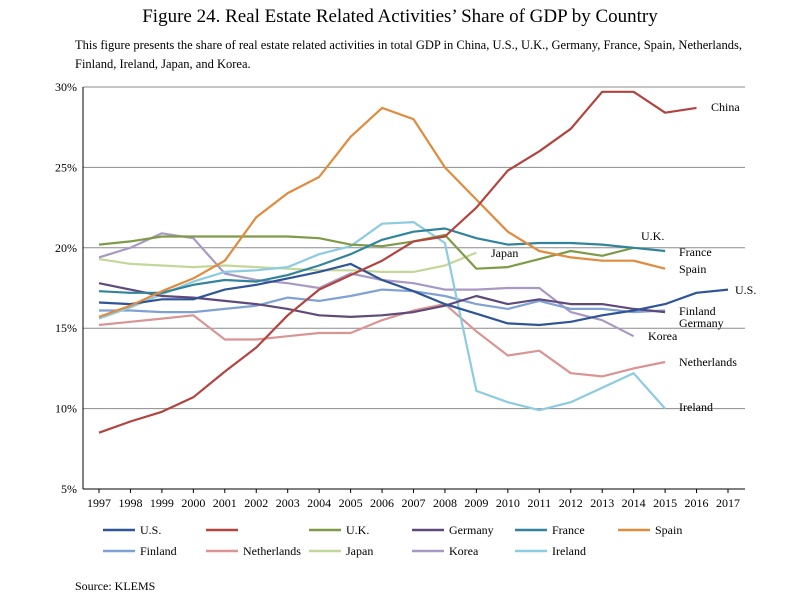 Image resolution: width=800 pixels, height=600 pixels. Describe the element at coordinates (476, 503) in the screenshot. I see `x-tick-label: 2009` at that location.